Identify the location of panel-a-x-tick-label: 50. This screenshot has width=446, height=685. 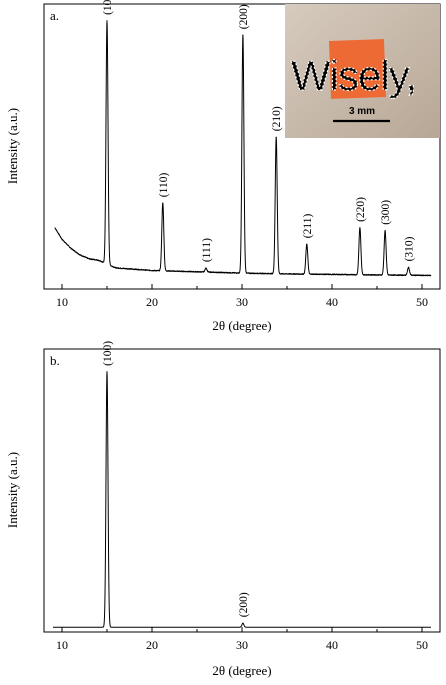
(422, 302).